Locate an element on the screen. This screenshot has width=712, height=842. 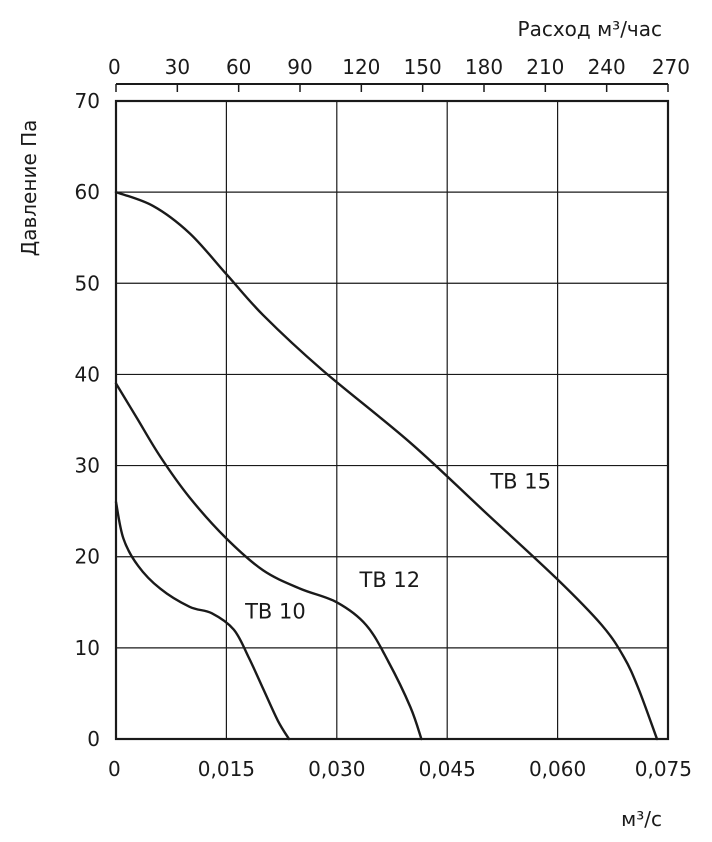
x2-tick-label: 150 is located at coordinates (423, 67).